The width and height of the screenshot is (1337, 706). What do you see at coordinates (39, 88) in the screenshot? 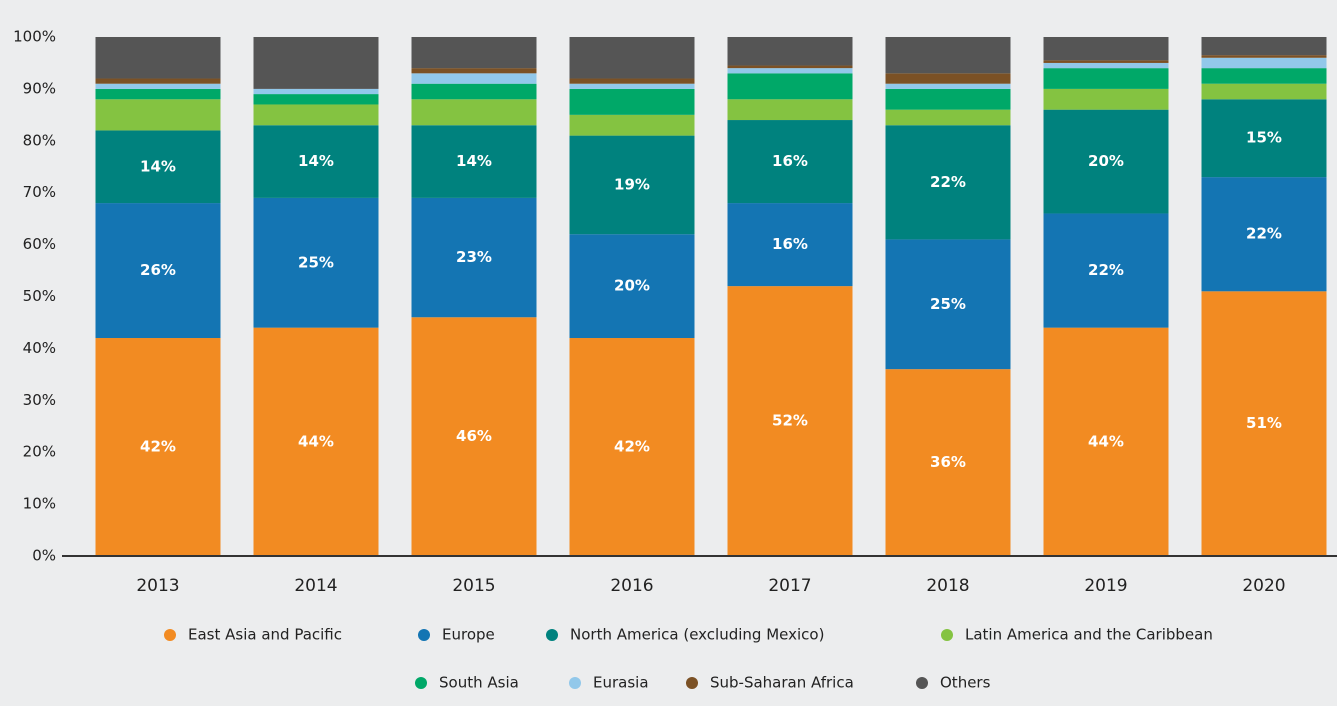
I see `y-tick-label: 90%` at bounding box center [39, 88].